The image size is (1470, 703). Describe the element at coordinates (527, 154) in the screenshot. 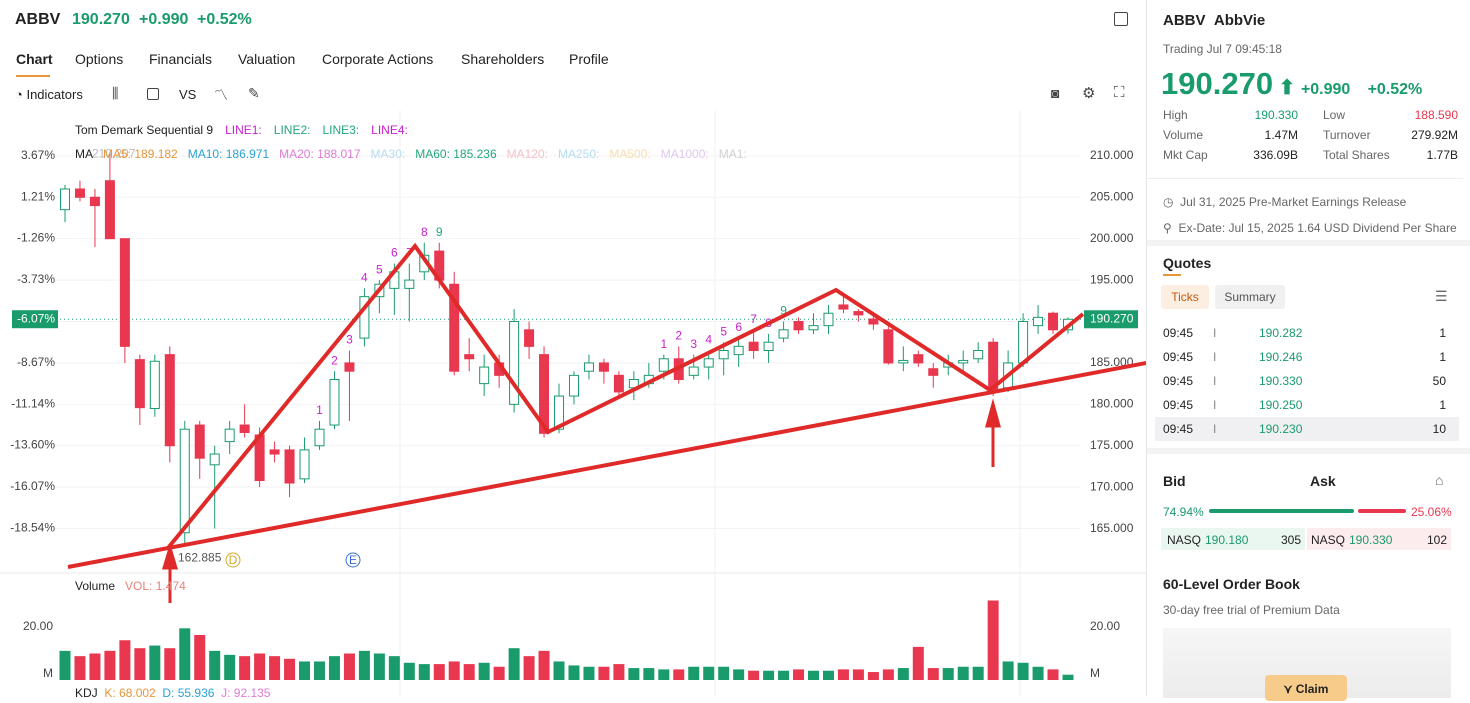

I see `ma-legend-item: MA120:` at that location.